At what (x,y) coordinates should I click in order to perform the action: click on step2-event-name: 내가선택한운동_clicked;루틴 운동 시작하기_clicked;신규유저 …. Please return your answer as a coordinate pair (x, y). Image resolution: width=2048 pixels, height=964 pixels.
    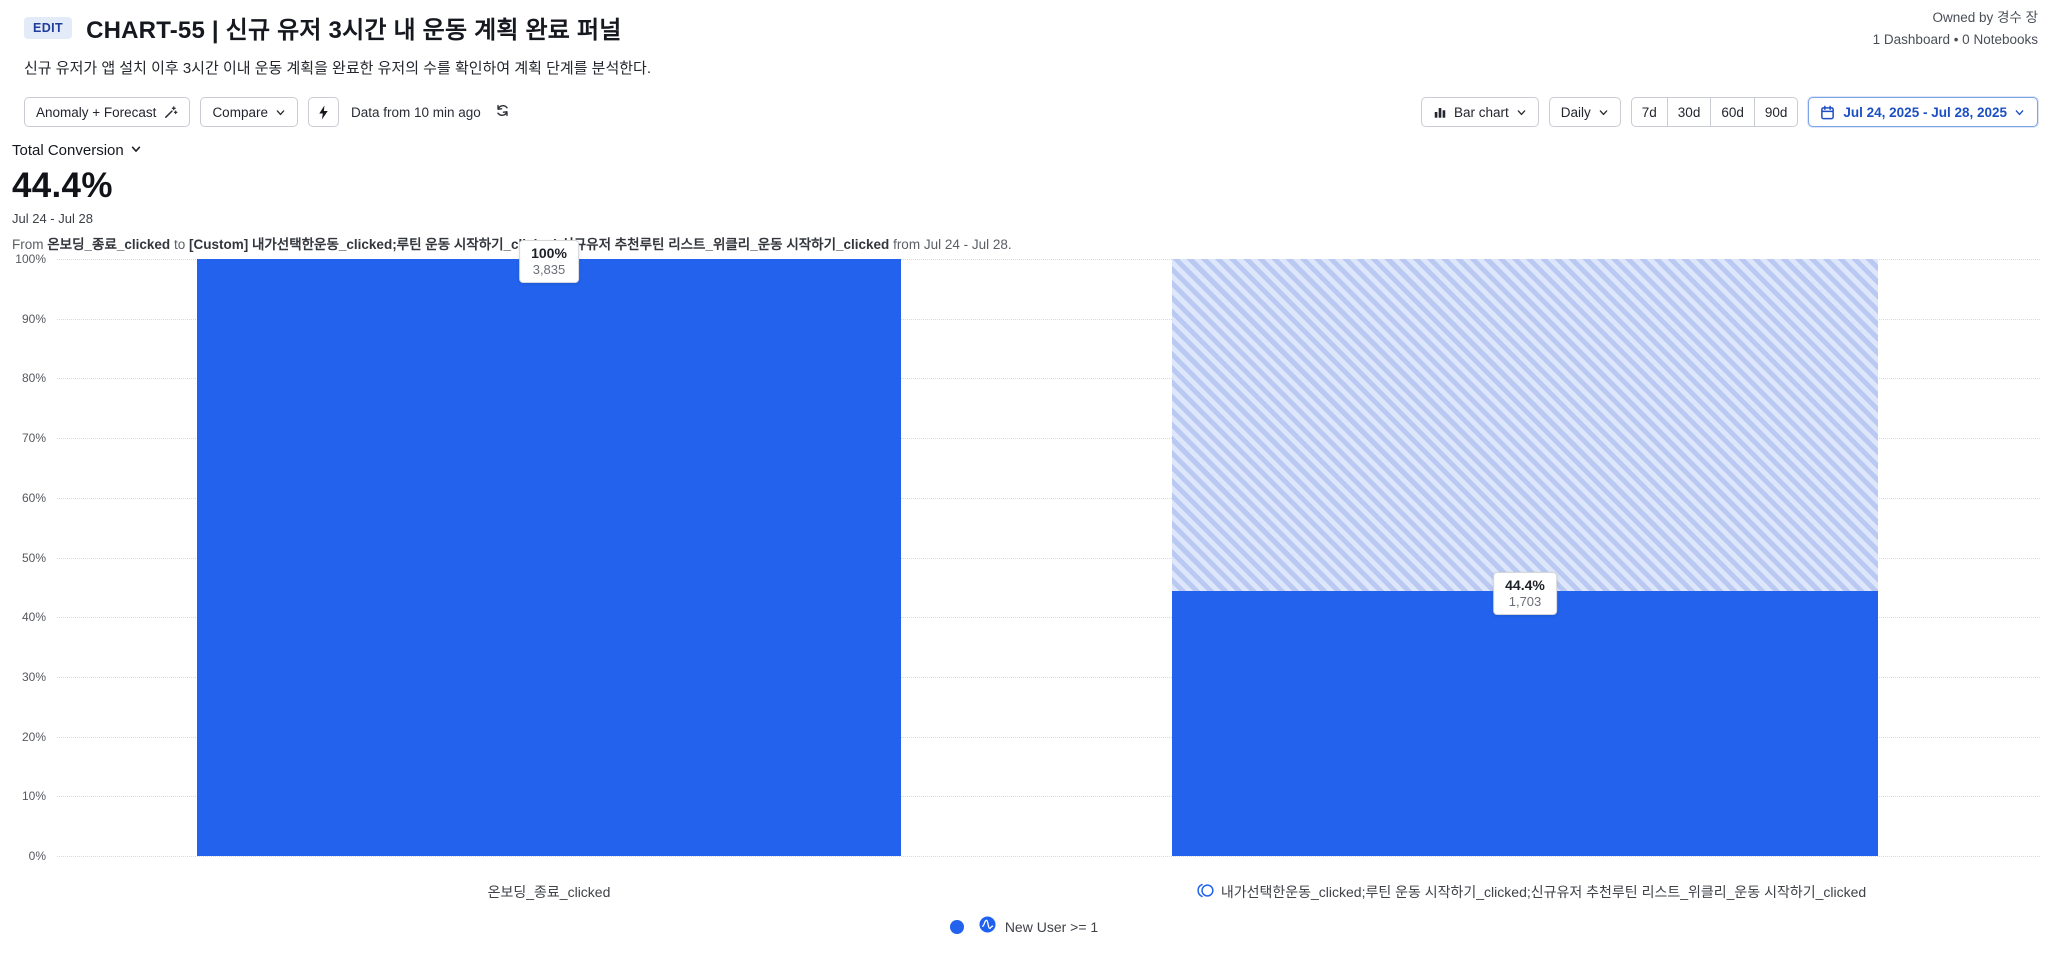
    Looking at the image, I should click on (1543, 892).